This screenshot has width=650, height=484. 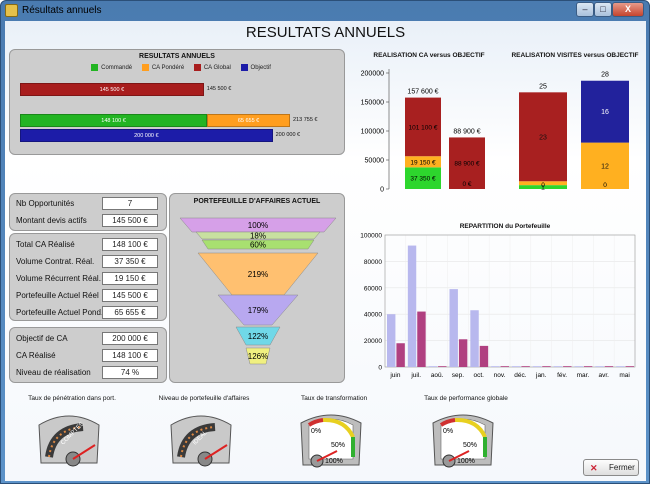 What do you see at coordinates (423, 127) in the screenshot?
I see `segment-value-label: 101 100 €` at bounding box center [423, 127].